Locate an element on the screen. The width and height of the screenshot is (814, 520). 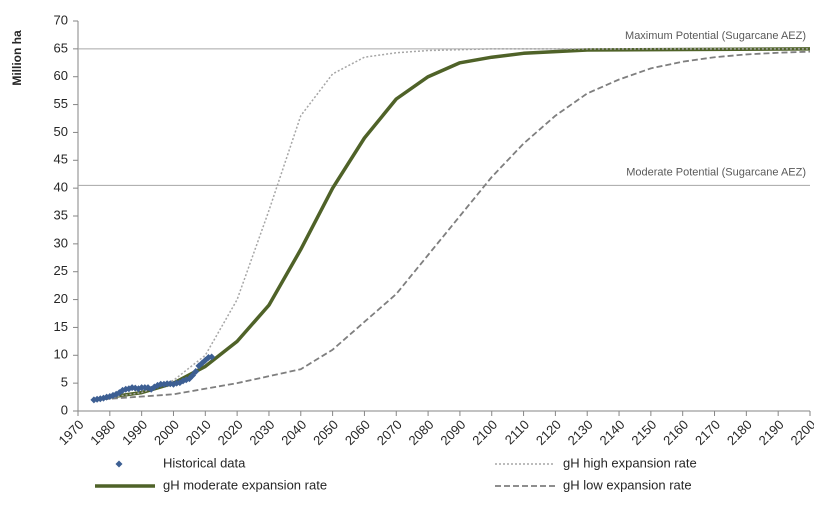
x-tick-label: 2030 is located at coordinates (261, 432).